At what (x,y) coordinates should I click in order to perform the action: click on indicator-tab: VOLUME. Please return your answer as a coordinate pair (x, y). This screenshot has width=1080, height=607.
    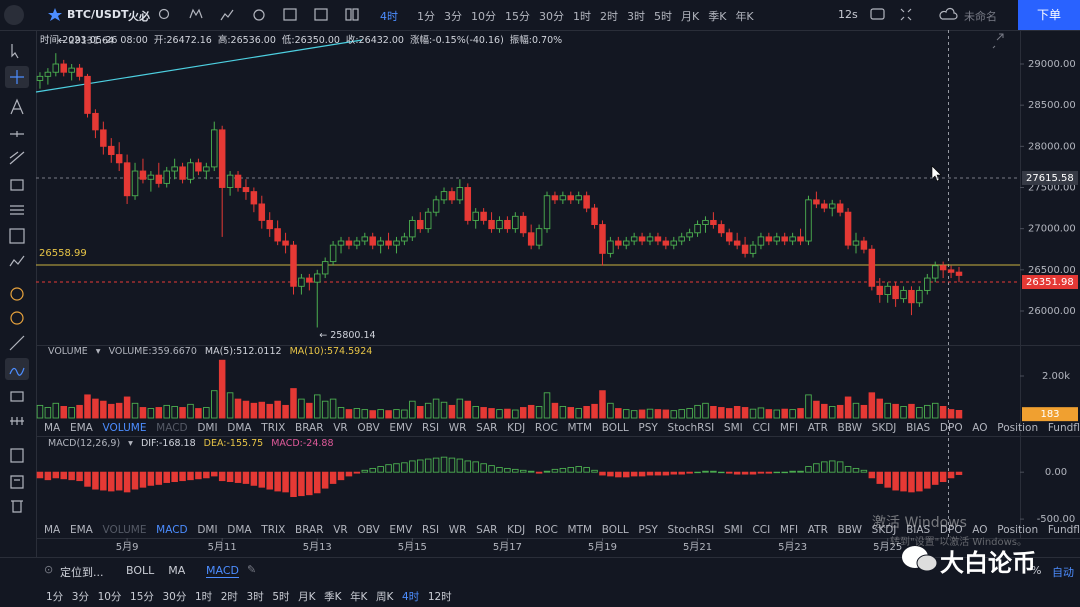
    Looking at the image, I should click on (124, 428).